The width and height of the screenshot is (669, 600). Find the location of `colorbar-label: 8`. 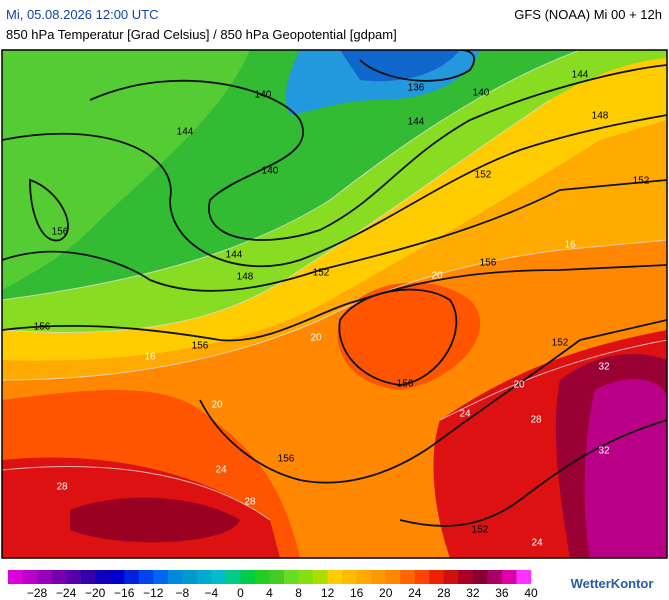

colorbar-label: 8 is located at coordinates (298, 593).